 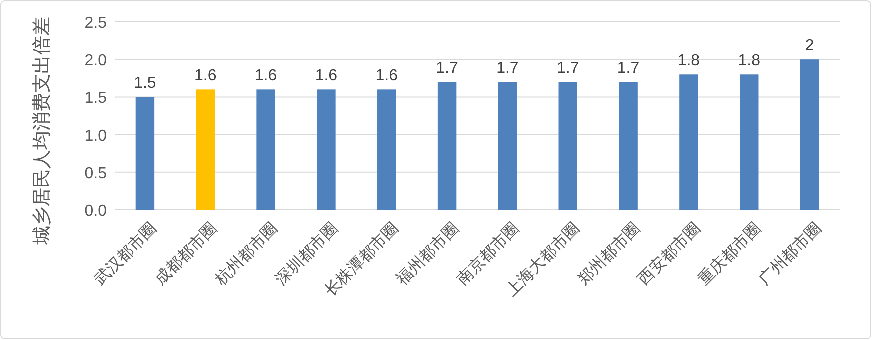 What do you see at coordinates (42, 131) in the screenshot?
I see `y-axis-title: 城乡居民人均消费支出倍差` at bounding box center [42, 131].